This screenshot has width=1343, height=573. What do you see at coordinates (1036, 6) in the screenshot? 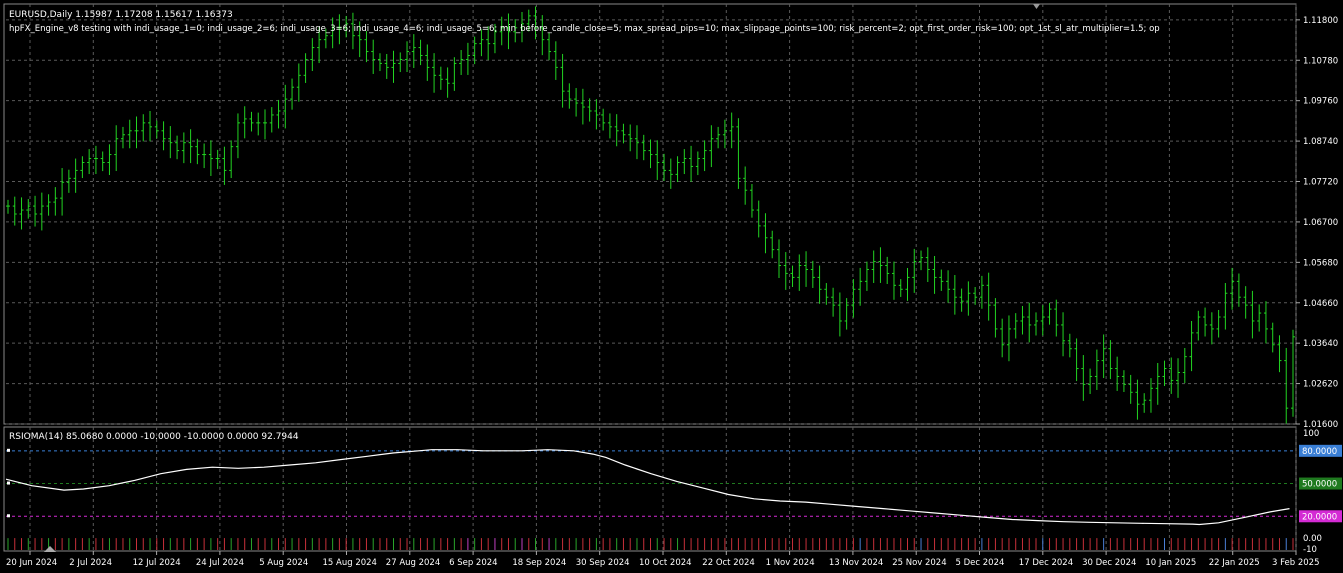
I see `shift-marker-icon` at bounding box center [1036, 6].